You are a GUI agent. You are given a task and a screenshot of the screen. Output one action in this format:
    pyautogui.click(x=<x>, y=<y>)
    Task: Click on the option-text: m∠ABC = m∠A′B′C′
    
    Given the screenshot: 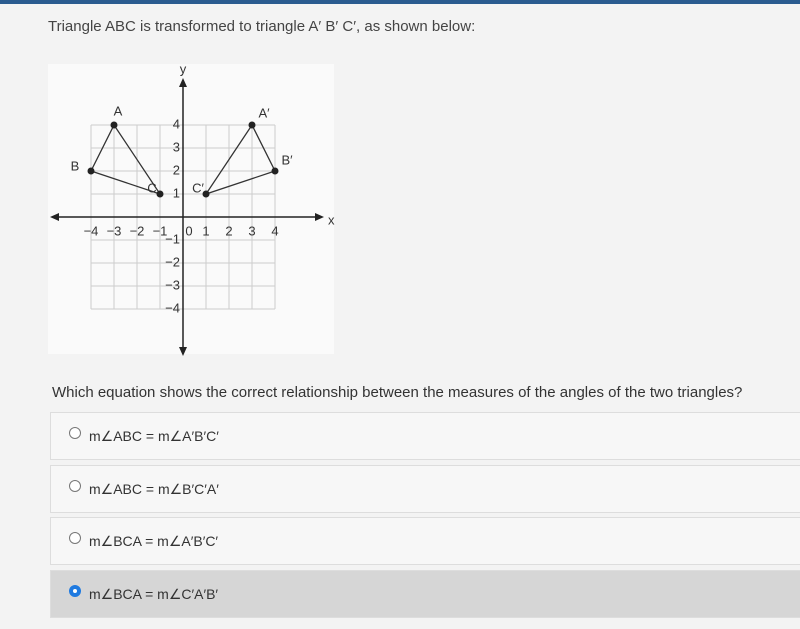 What is the action you would take?
    pyautogui.click(x=154, y=436)
    